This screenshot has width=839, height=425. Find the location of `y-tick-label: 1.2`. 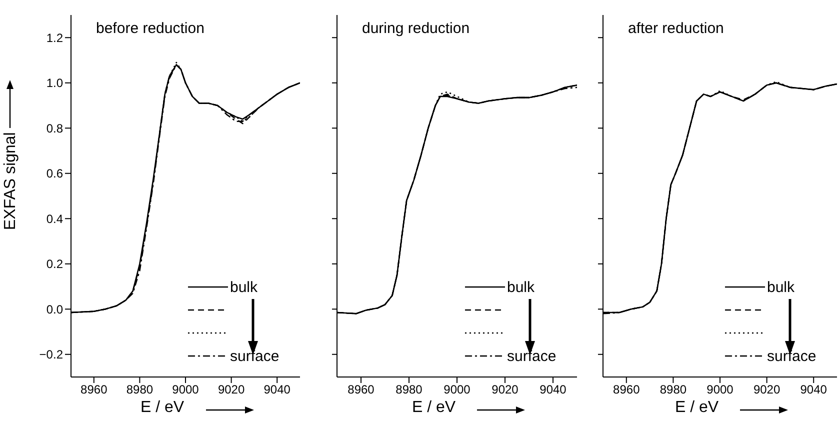

y-tick-label: 1.2 is located at coordinates (55, 37).